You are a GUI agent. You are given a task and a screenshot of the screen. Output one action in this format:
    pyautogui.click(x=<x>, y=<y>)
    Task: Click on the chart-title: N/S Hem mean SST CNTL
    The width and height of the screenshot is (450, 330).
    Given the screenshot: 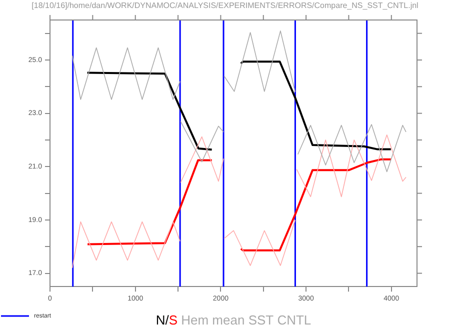 What is the action you would take?
    pyautogui.click(x=234, y=320)
    